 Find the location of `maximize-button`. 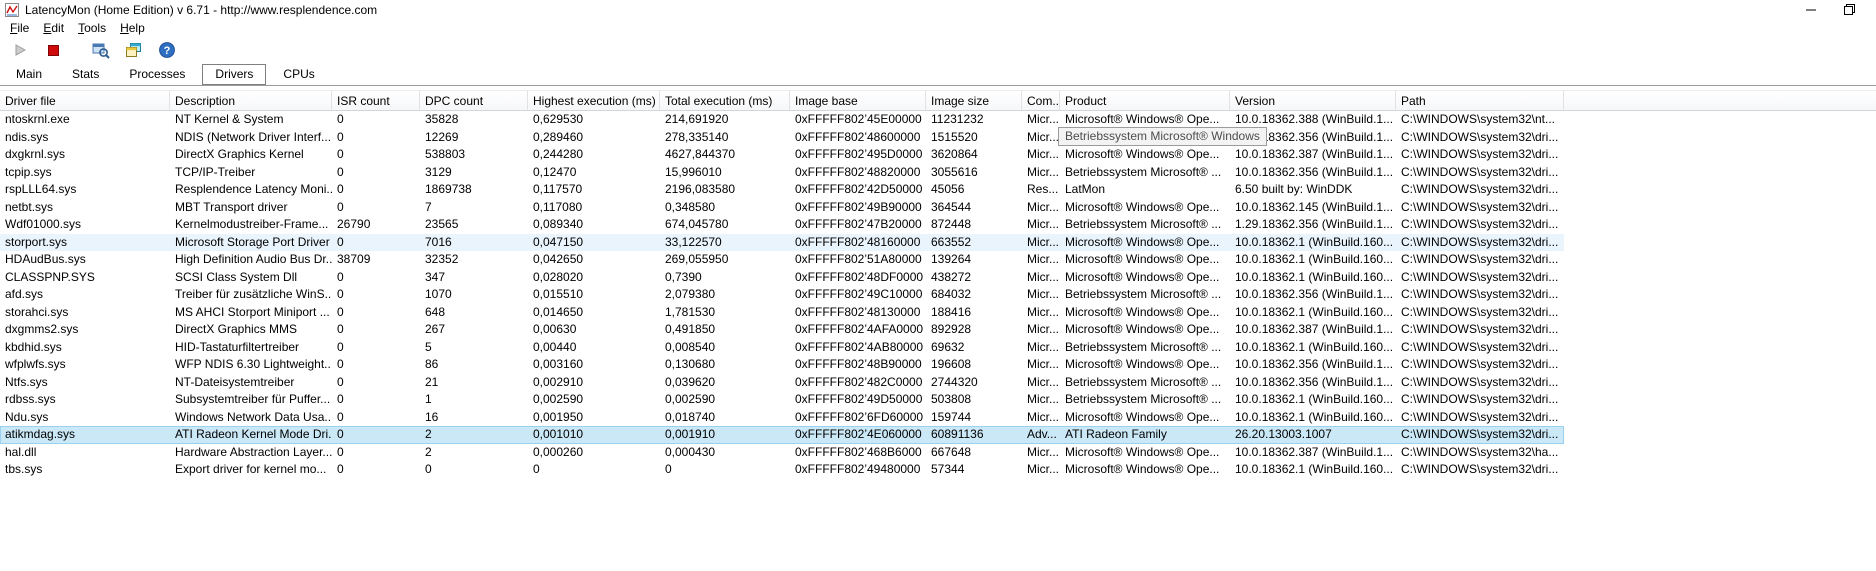

maximize-button is located at coordinates (1849, 9).